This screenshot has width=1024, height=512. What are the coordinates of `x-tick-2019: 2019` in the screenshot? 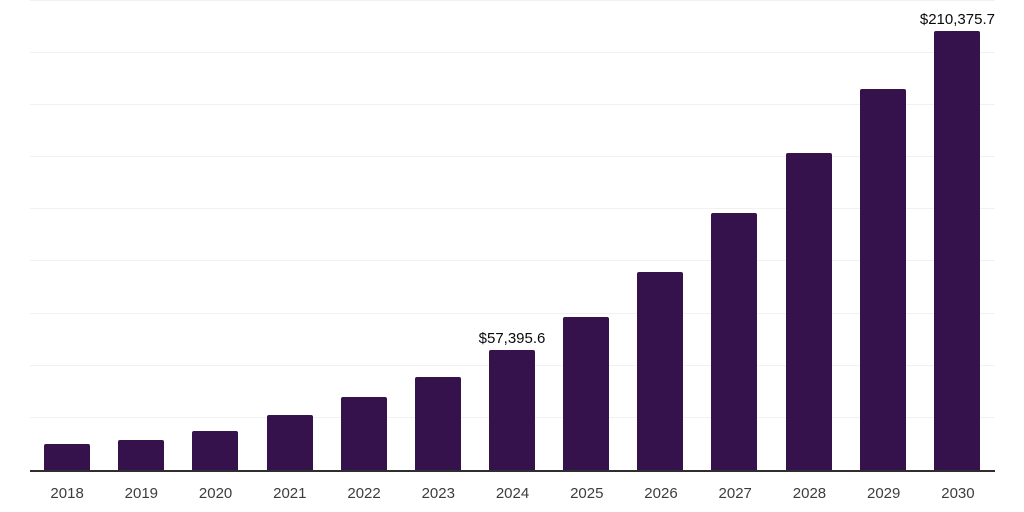 It's located at (141, 493).